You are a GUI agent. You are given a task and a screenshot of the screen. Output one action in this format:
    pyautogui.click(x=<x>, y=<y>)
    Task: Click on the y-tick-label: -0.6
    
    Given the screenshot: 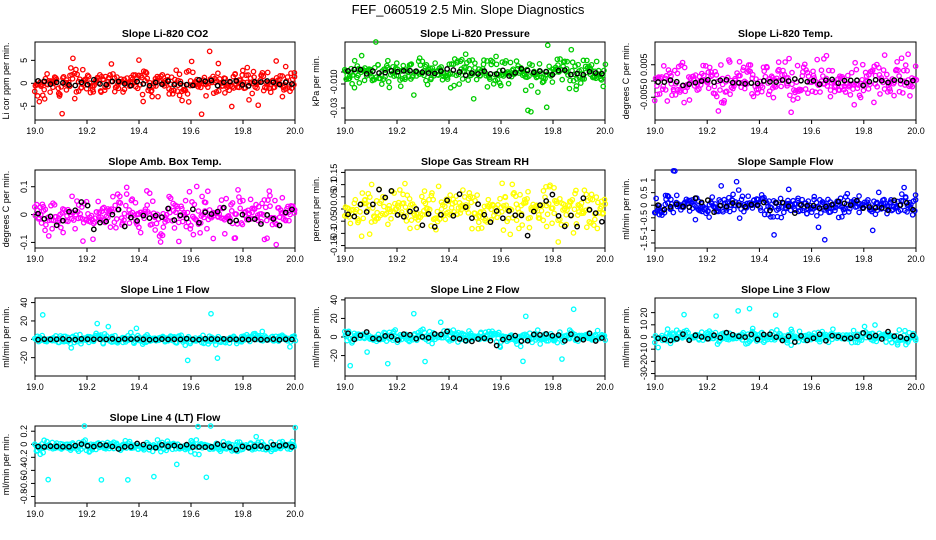 What is the action you would take?
    pyautogui.click(x=24, y=484)
    